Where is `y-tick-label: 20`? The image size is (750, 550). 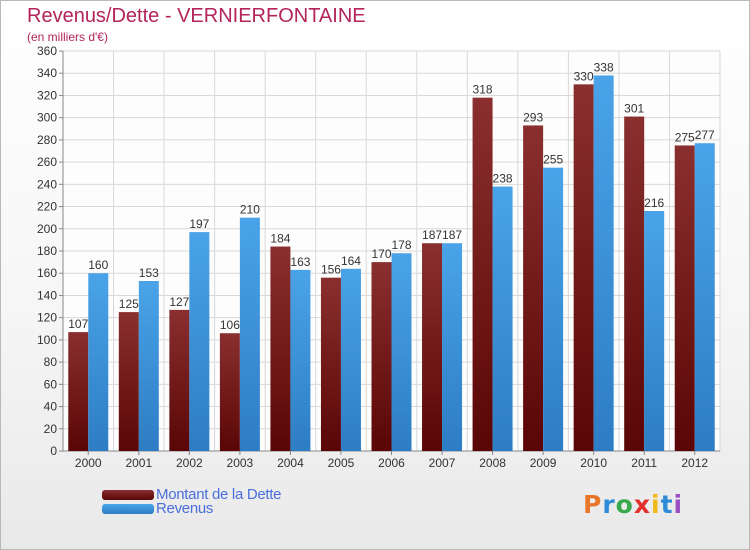 y-tick-label: 20 is located at coordinates (51, 429).